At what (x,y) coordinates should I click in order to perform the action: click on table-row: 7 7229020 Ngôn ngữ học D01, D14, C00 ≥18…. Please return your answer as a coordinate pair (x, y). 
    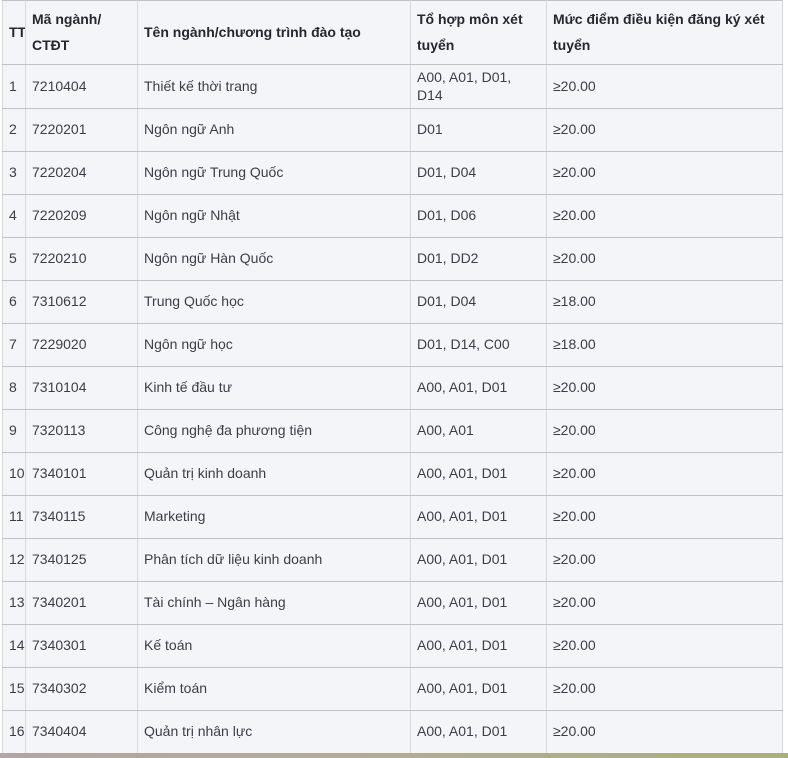
    Looking at the image, I should click on (392, 345).